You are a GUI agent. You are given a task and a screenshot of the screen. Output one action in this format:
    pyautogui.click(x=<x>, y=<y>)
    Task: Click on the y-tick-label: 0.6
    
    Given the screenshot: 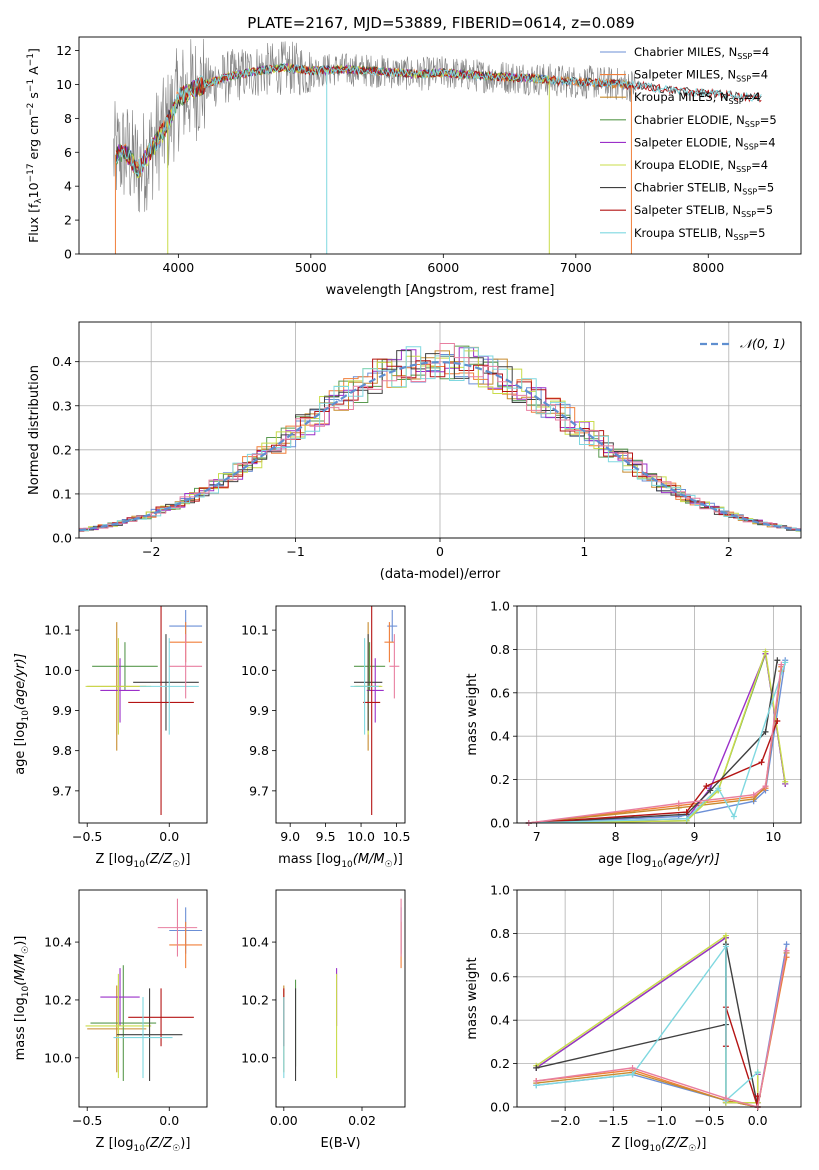 What is the action you would take?
    pyautogui.click(x=500, y=692)
    